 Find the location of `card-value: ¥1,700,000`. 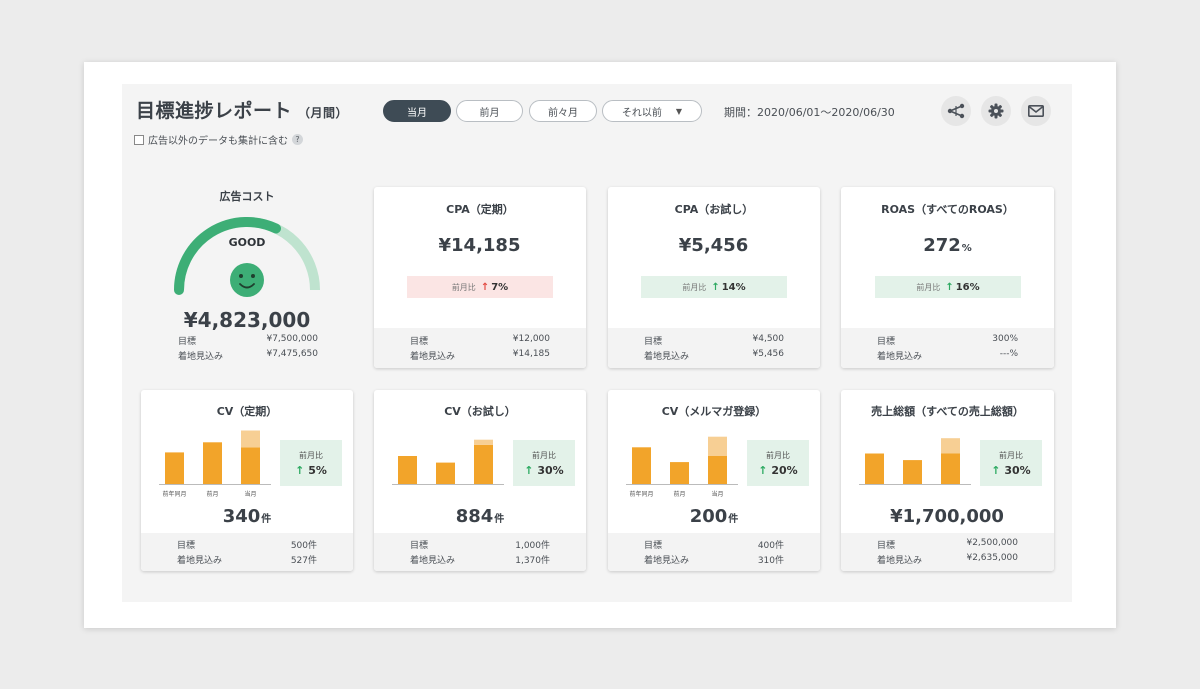

card-value: ¥1,700,000 is located at coordinates (947, 516).